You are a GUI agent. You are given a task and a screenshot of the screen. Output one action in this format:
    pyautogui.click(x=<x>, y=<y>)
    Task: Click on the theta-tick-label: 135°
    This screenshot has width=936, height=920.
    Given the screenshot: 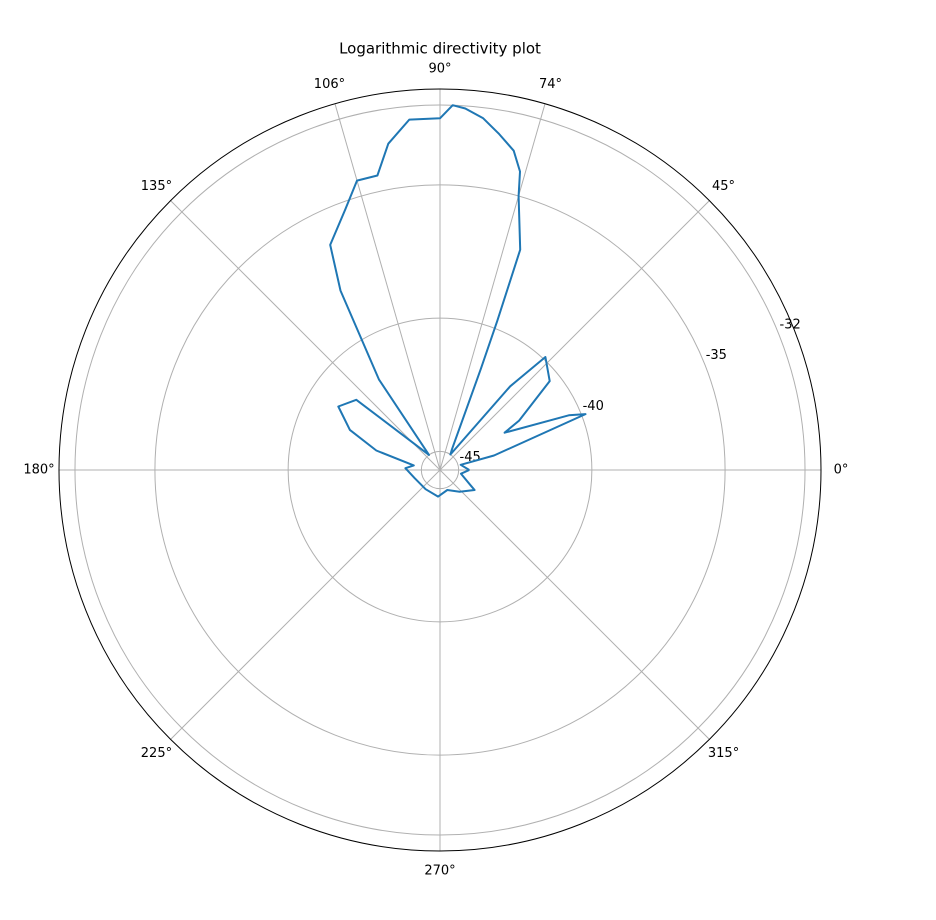 What is the action you would take?
    pyautogui.click(x=156, y=186)
    